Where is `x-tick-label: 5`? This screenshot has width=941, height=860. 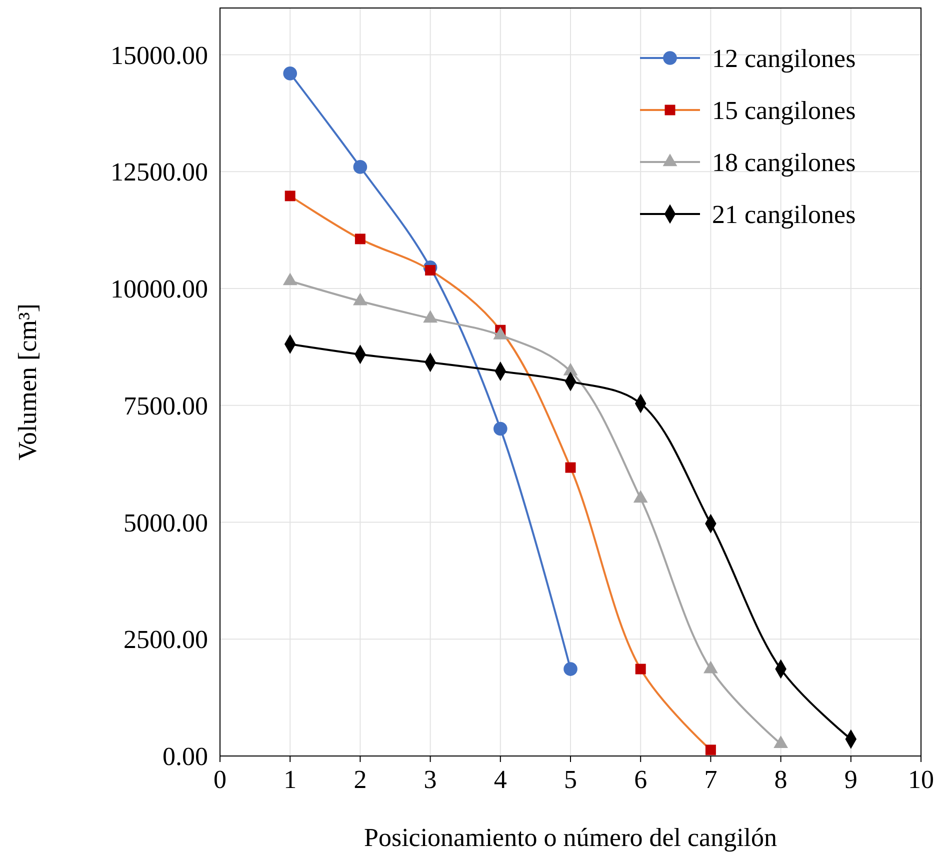
x-tick-label: 5 is located at coordinates (570, 779).